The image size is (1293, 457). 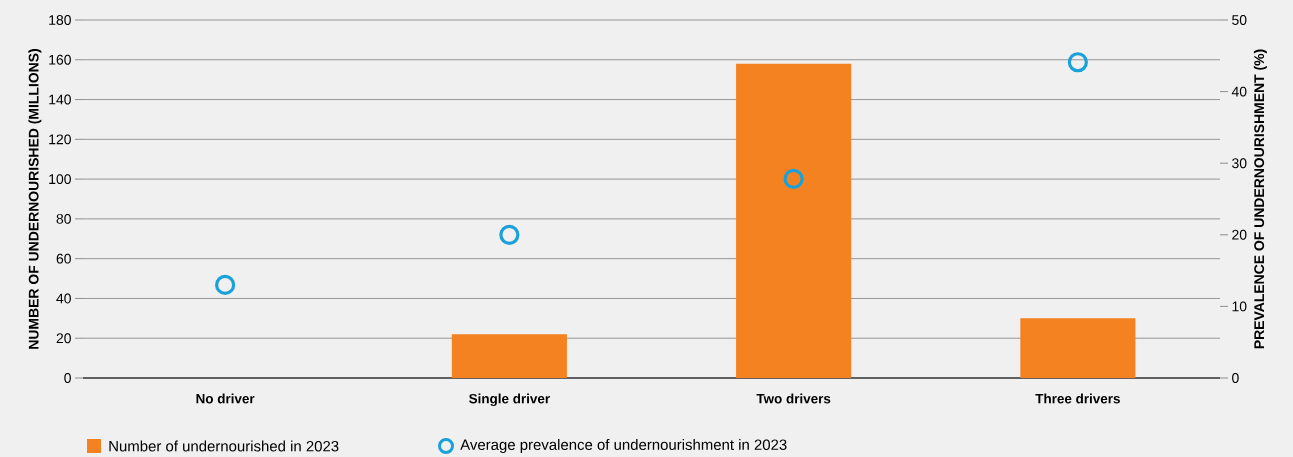 I want to click on y2-tick-label: 10, so click(x=1239, y=306).